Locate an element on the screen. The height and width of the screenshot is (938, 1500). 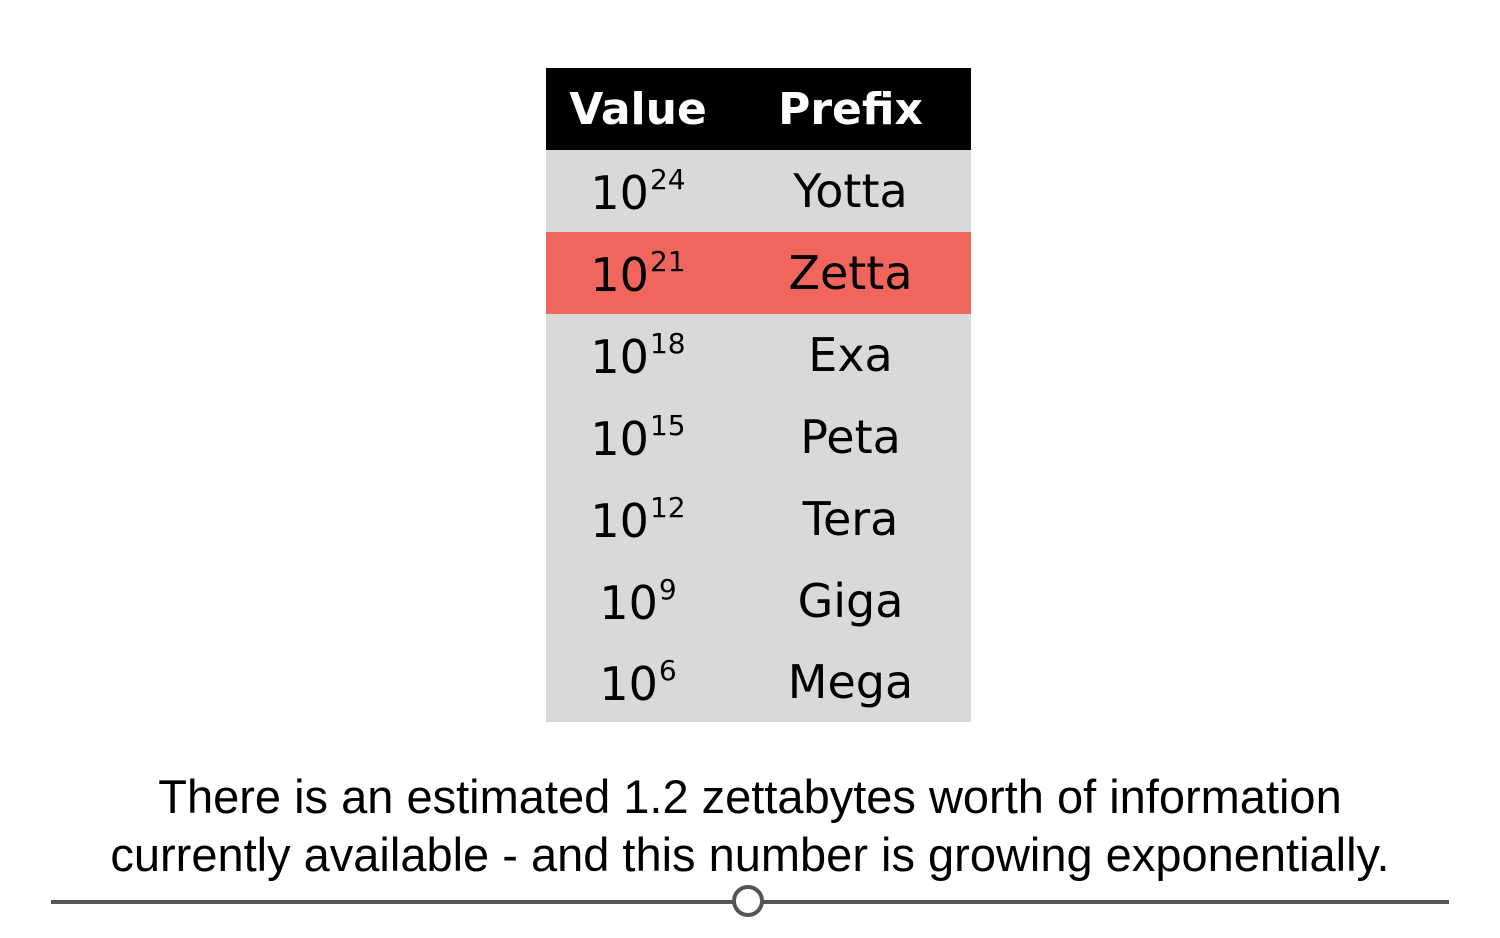
value-exponent: 24 is located at coordinates (667, 179).